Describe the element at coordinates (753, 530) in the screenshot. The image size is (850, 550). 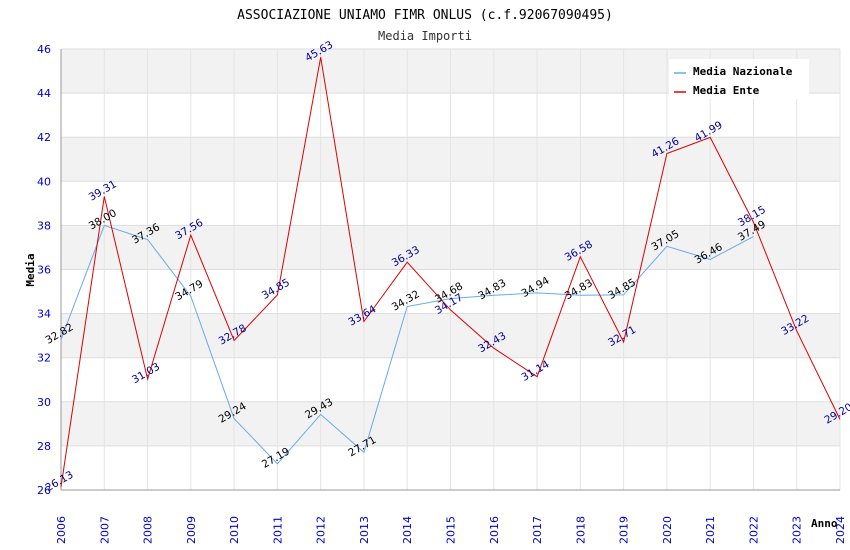
I see `x-tick-label: 2022` at that location.